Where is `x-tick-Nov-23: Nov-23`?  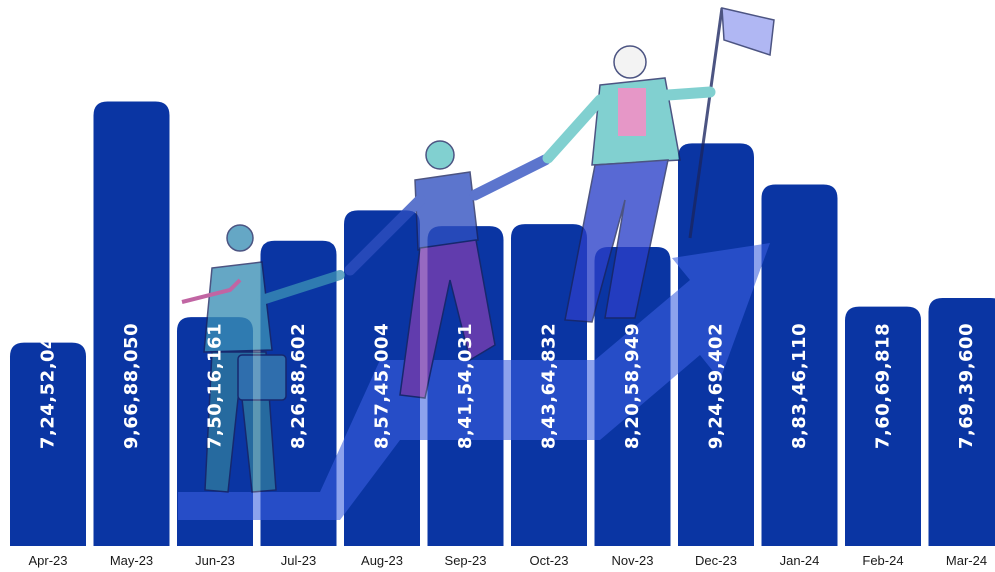 x-tick-Nov-23: Nov-23 is located at coordinates (633, 560).